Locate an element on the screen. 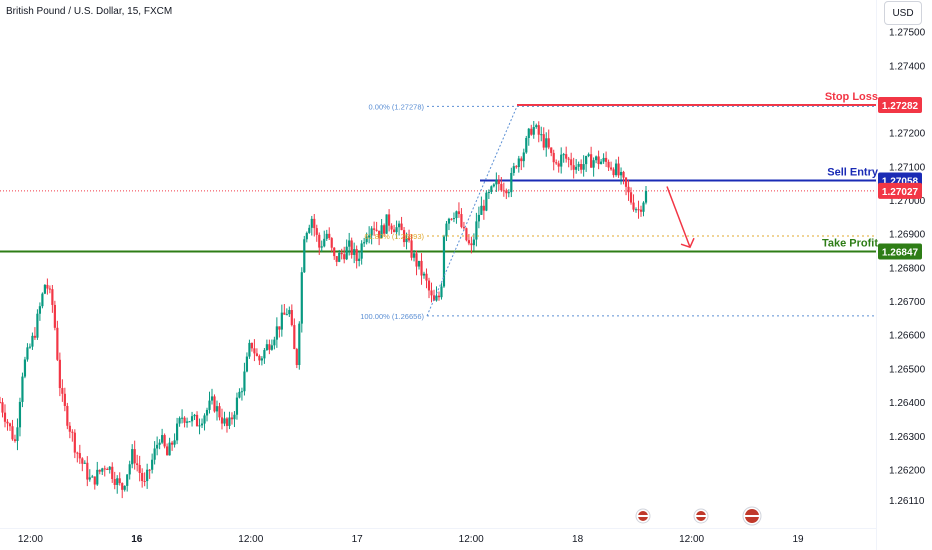 This screenshot has height=550, width=932. current-price-tag-label: 1.27027 is located at coordinates (900, 192).